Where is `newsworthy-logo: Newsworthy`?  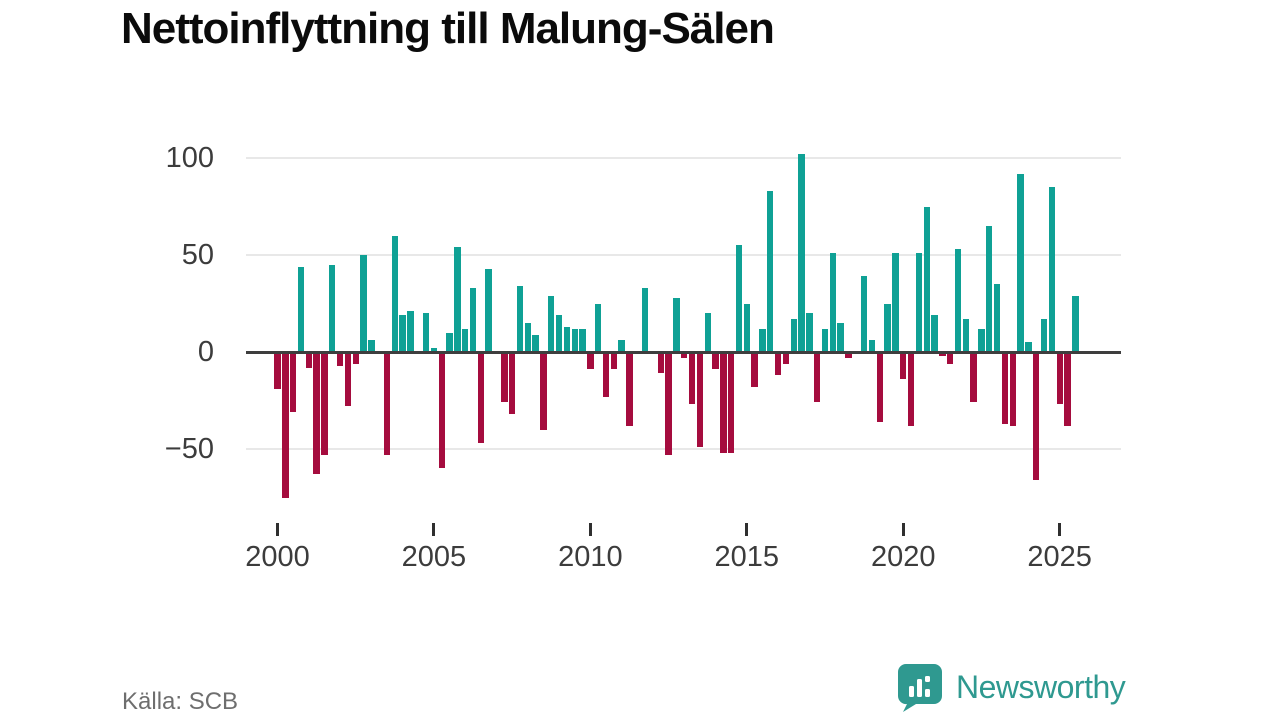
newsworthy-logo: Newsworthy is located at coordinates (1011, 687).